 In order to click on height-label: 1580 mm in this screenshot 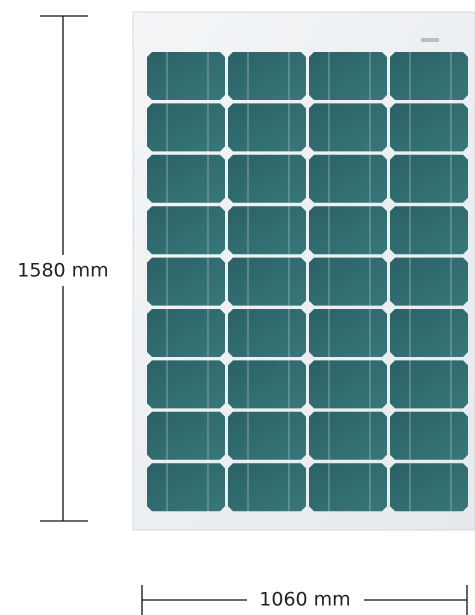, I will do `click(62, 271)`.